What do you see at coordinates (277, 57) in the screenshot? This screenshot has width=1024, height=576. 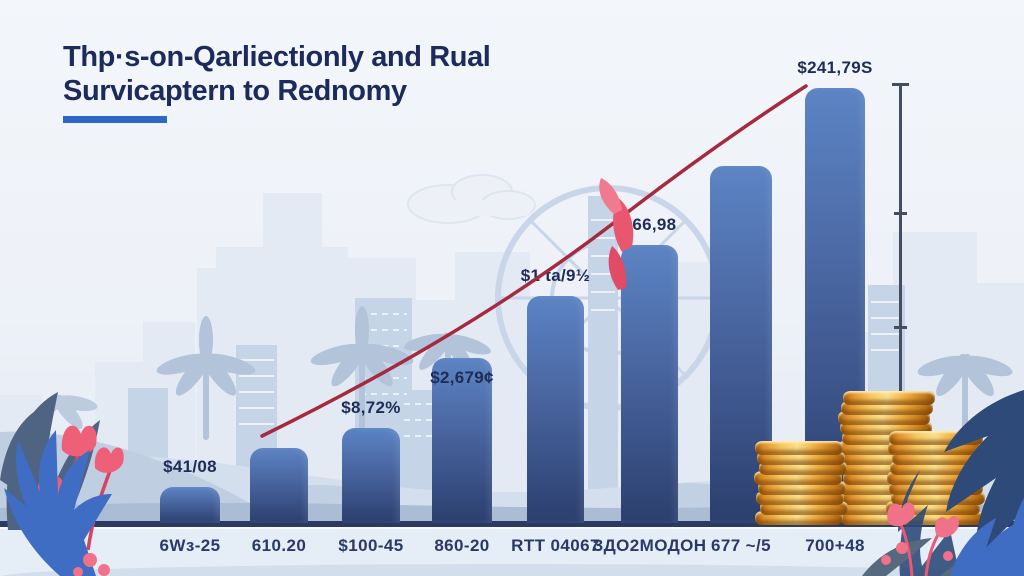 I see `title-line-1: Thp·s-on-Qarliectionly and Rual` at bounding box center [277, 57].